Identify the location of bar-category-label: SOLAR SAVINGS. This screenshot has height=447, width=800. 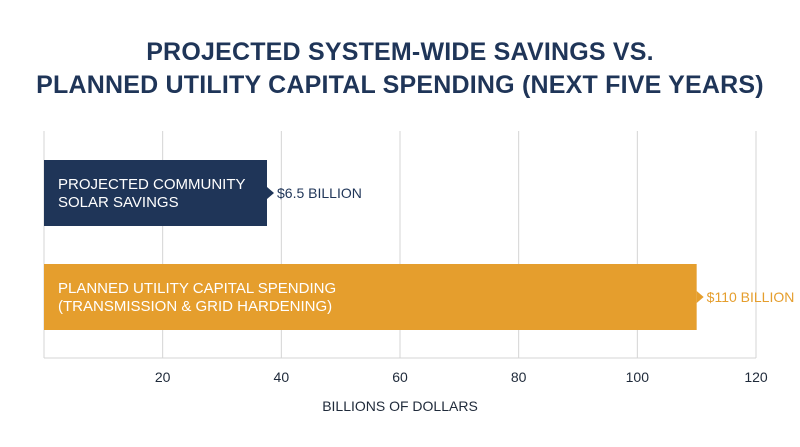
(118, 202).